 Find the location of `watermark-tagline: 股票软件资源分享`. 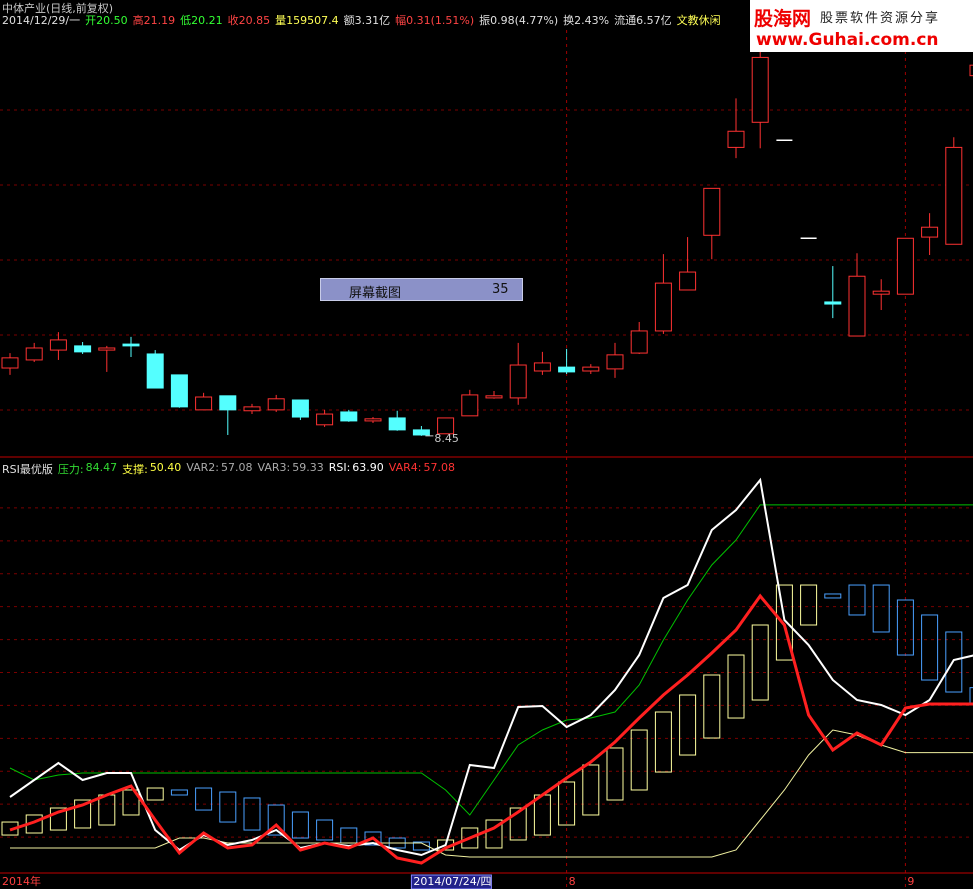

watermark-tagline: 股票软件资源分享 is located at coordinates (880, 18).